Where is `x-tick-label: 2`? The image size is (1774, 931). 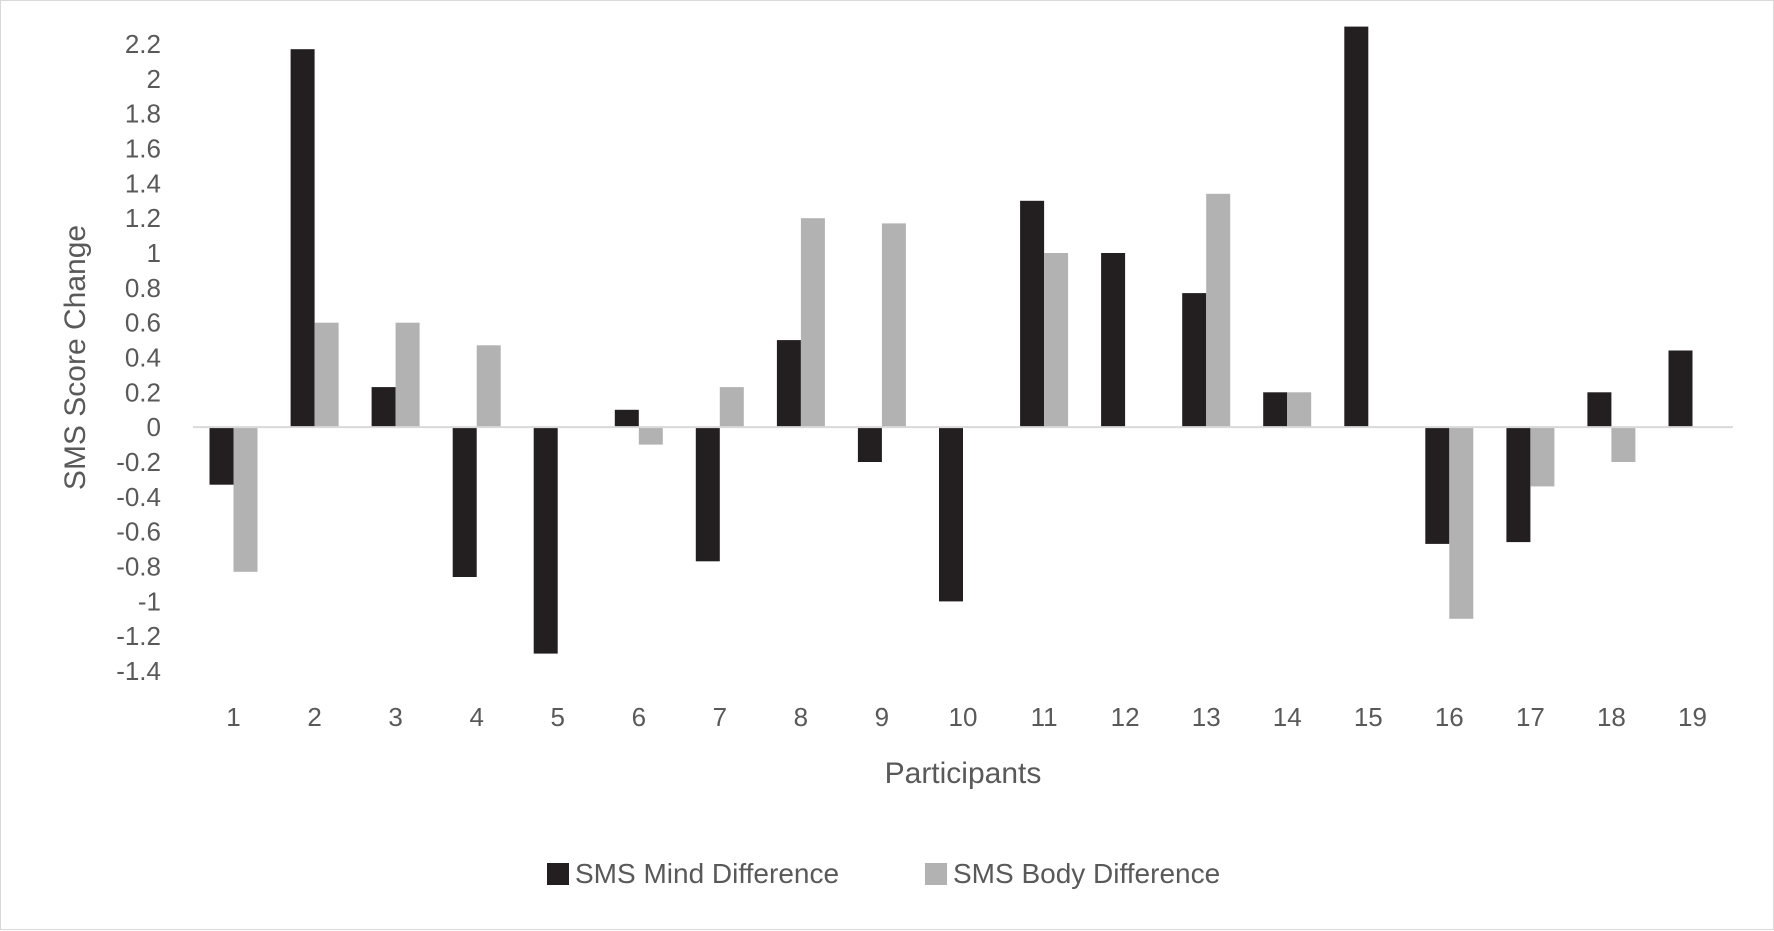 x-tick-label: 2 is located at coordinates (314, 717).